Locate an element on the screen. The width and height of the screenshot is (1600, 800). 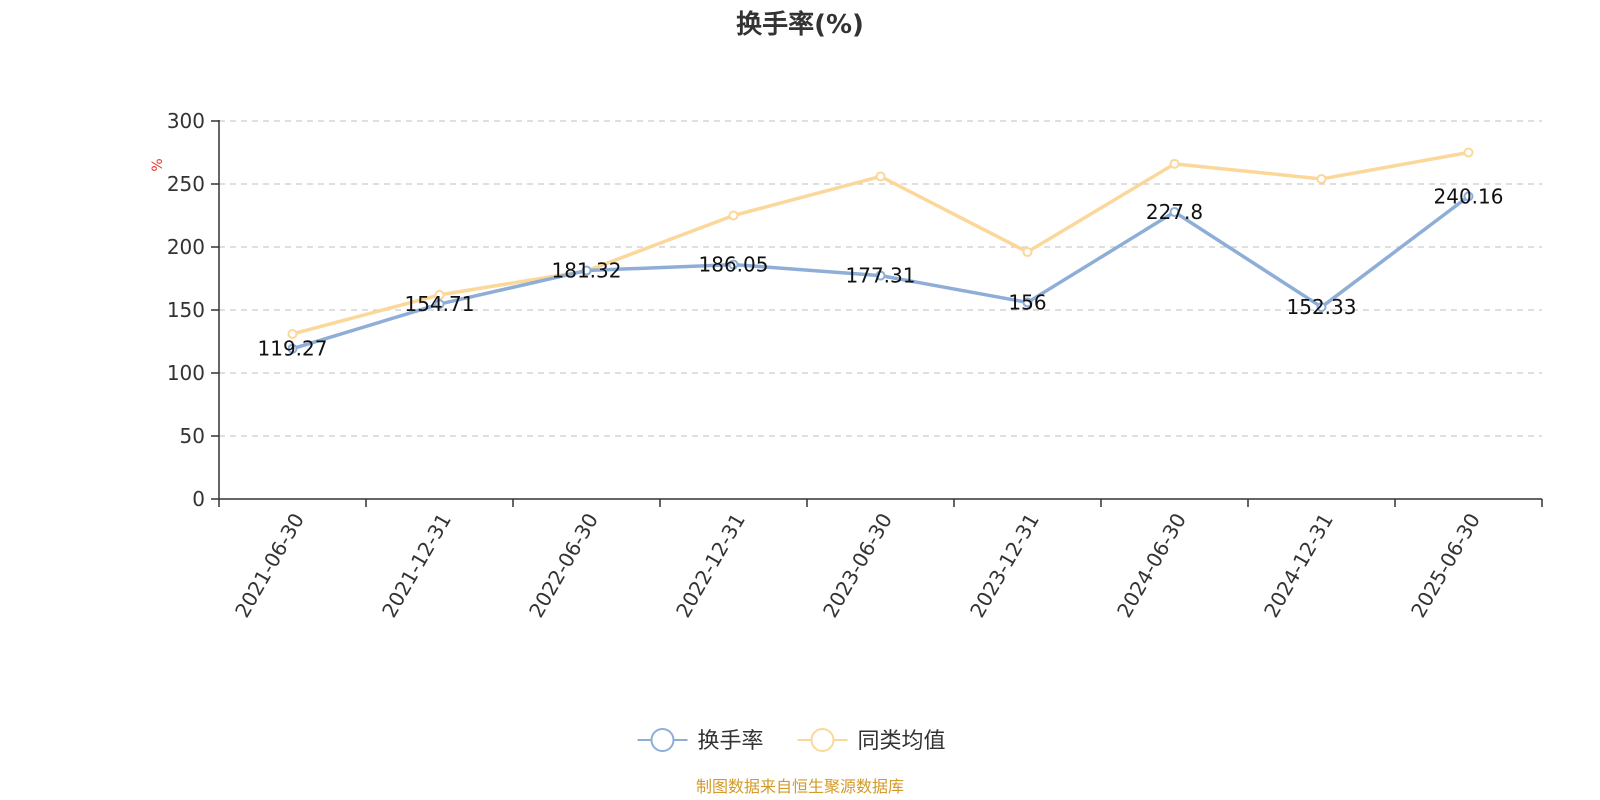
data-label-0-0: 119.27 is located at coordinates (293, 349).